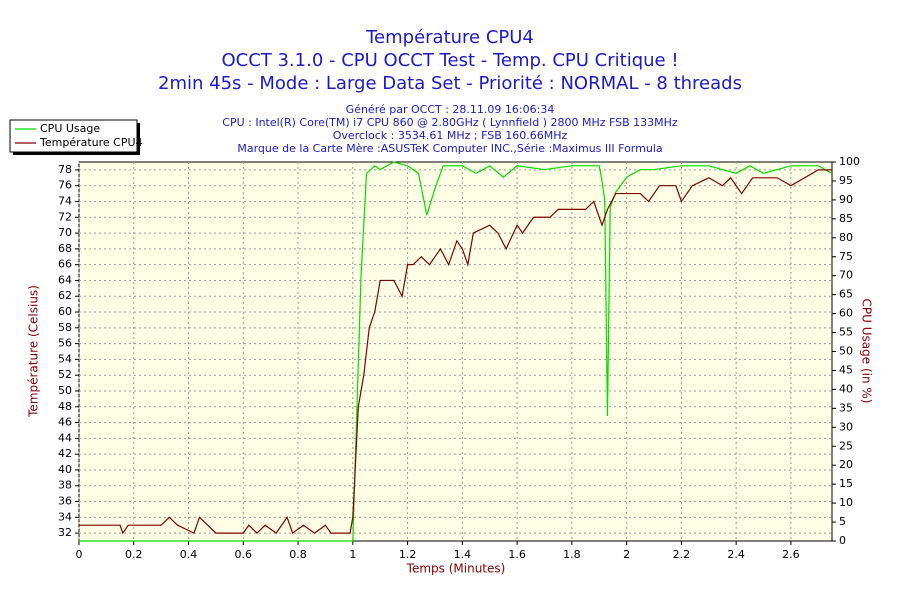 Image resolution: width=900 pixels, height=600 pixels. Describe the element at coordinates (34, 351) in the screenshot. I see `y-axis-label: Température (Celsius)` at that location.